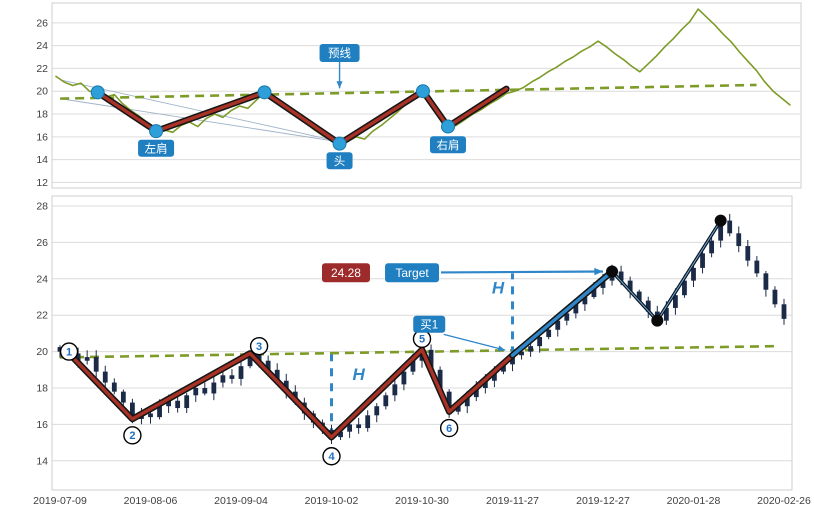 The width and height of the screenshot is (814, 520). I want to click on pattern-label-2: 右肩, so click(447, 145).